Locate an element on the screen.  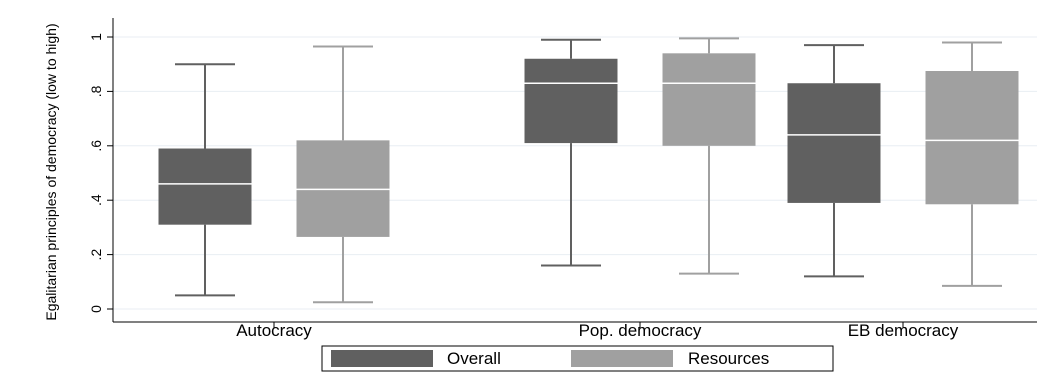
x-axis: Autocracy Pop. democracy EB democracy is located at coordinates (575, 330).